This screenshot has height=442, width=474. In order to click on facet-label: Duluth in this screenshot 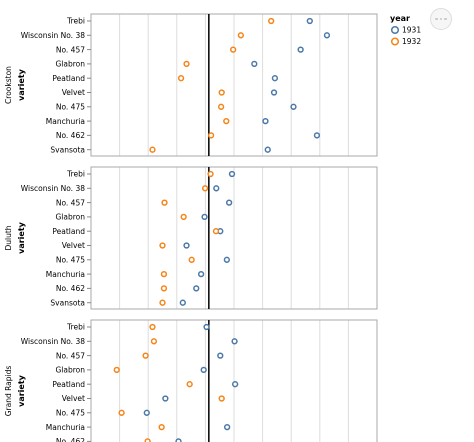, I will do `click(8, 237)`.